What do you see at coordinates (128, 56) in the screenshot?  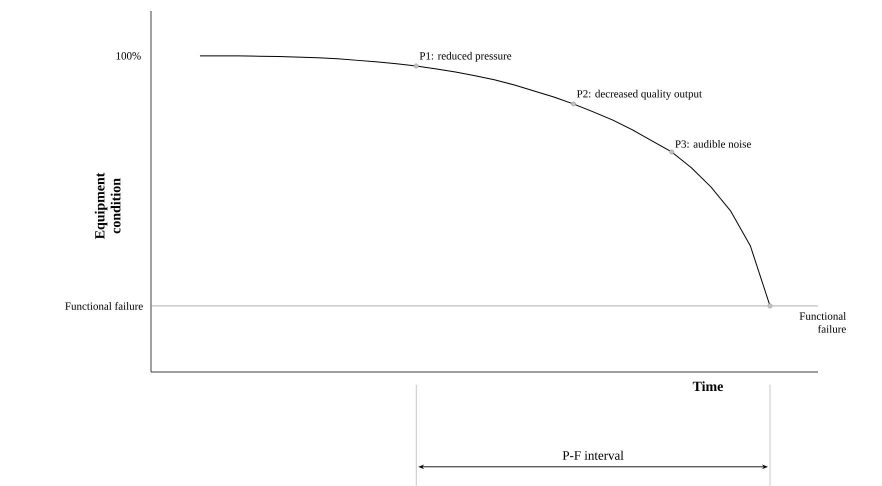 I see `text: 100%` at bounding box center [128, 56].